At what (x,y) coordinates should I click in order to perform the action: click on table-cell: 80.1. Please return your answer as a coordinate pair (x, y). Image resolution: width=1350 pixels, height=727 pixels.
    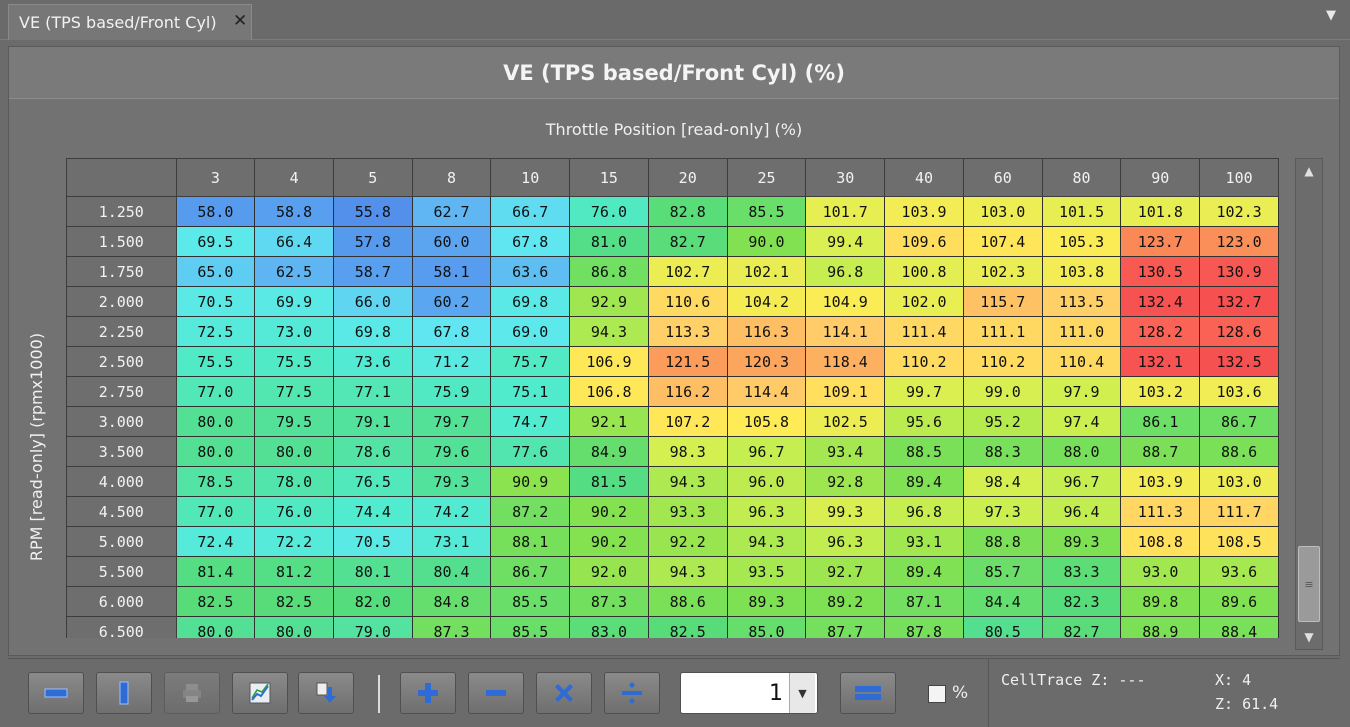
    Looking at the image, I should click on (372, 571).